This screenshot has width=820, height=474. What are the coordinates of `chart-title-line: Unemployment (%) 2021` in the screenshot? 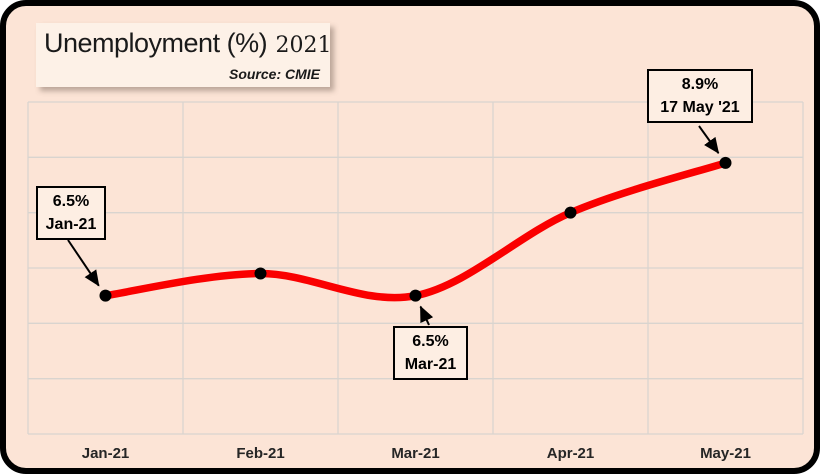 It's located at (188, 45).